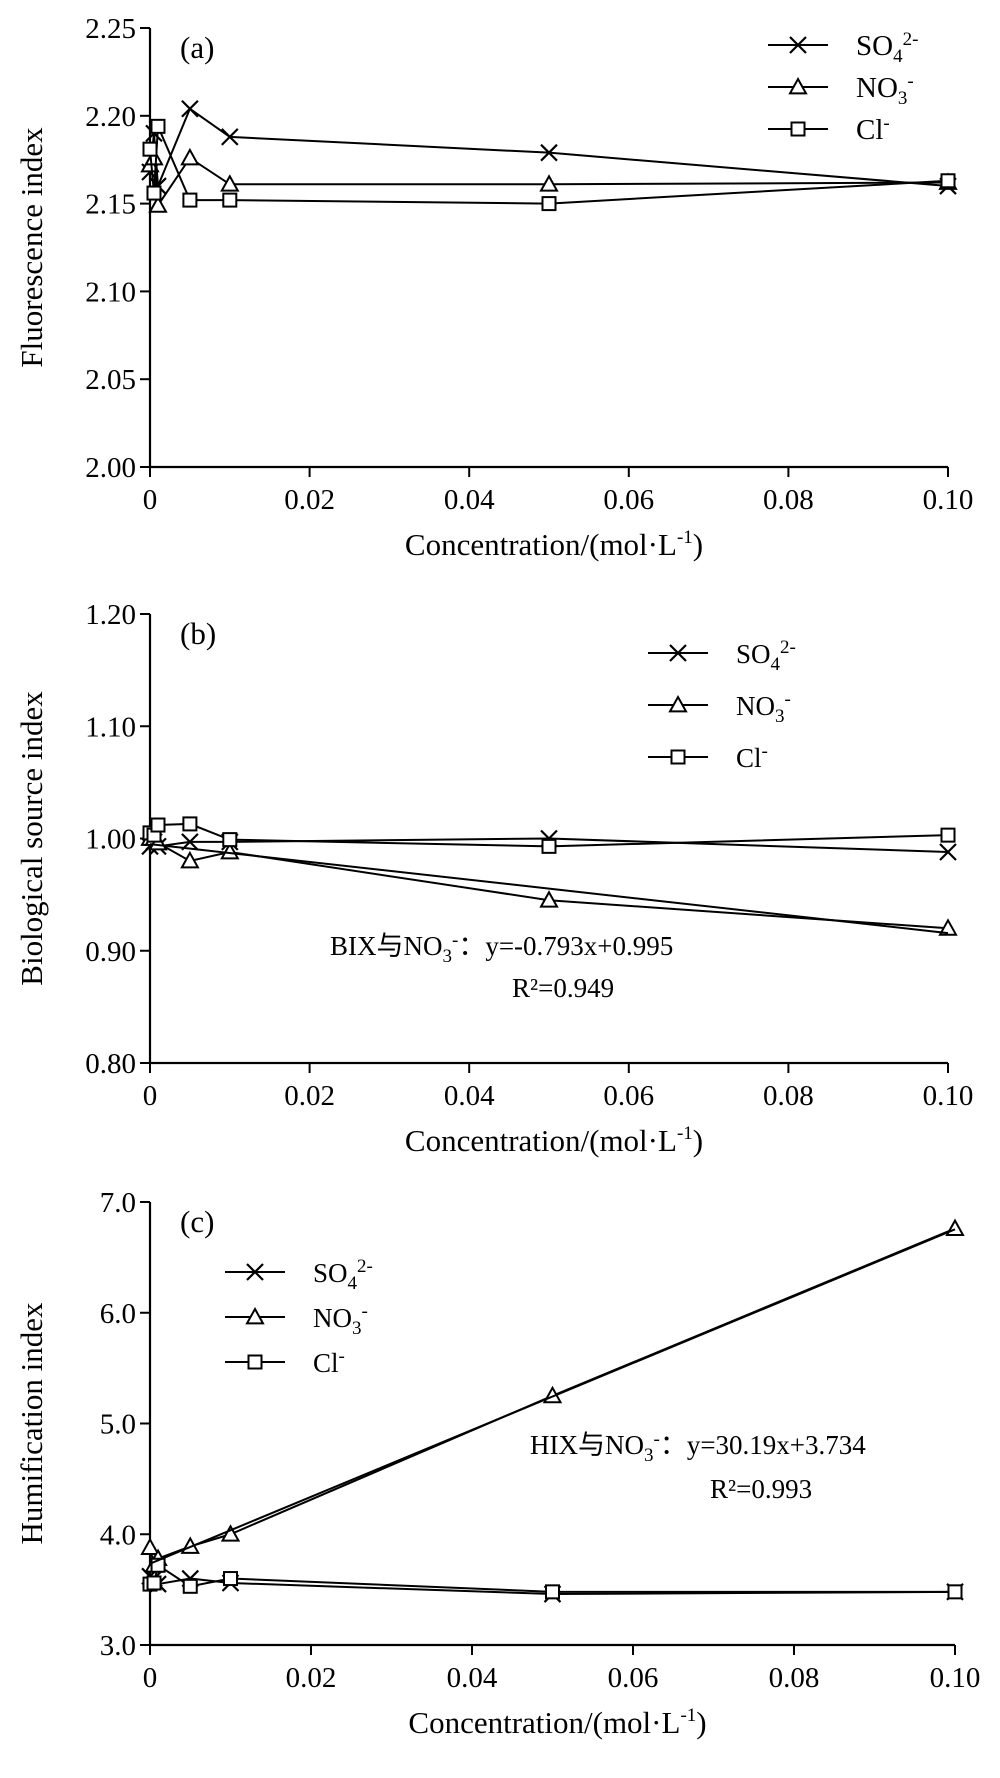 The height and width of the screenshot is (1778, 1000). Describe the element at coordinates (110, 1064) in the screenshot. I see `y-tick-label: 0.80` at that location.